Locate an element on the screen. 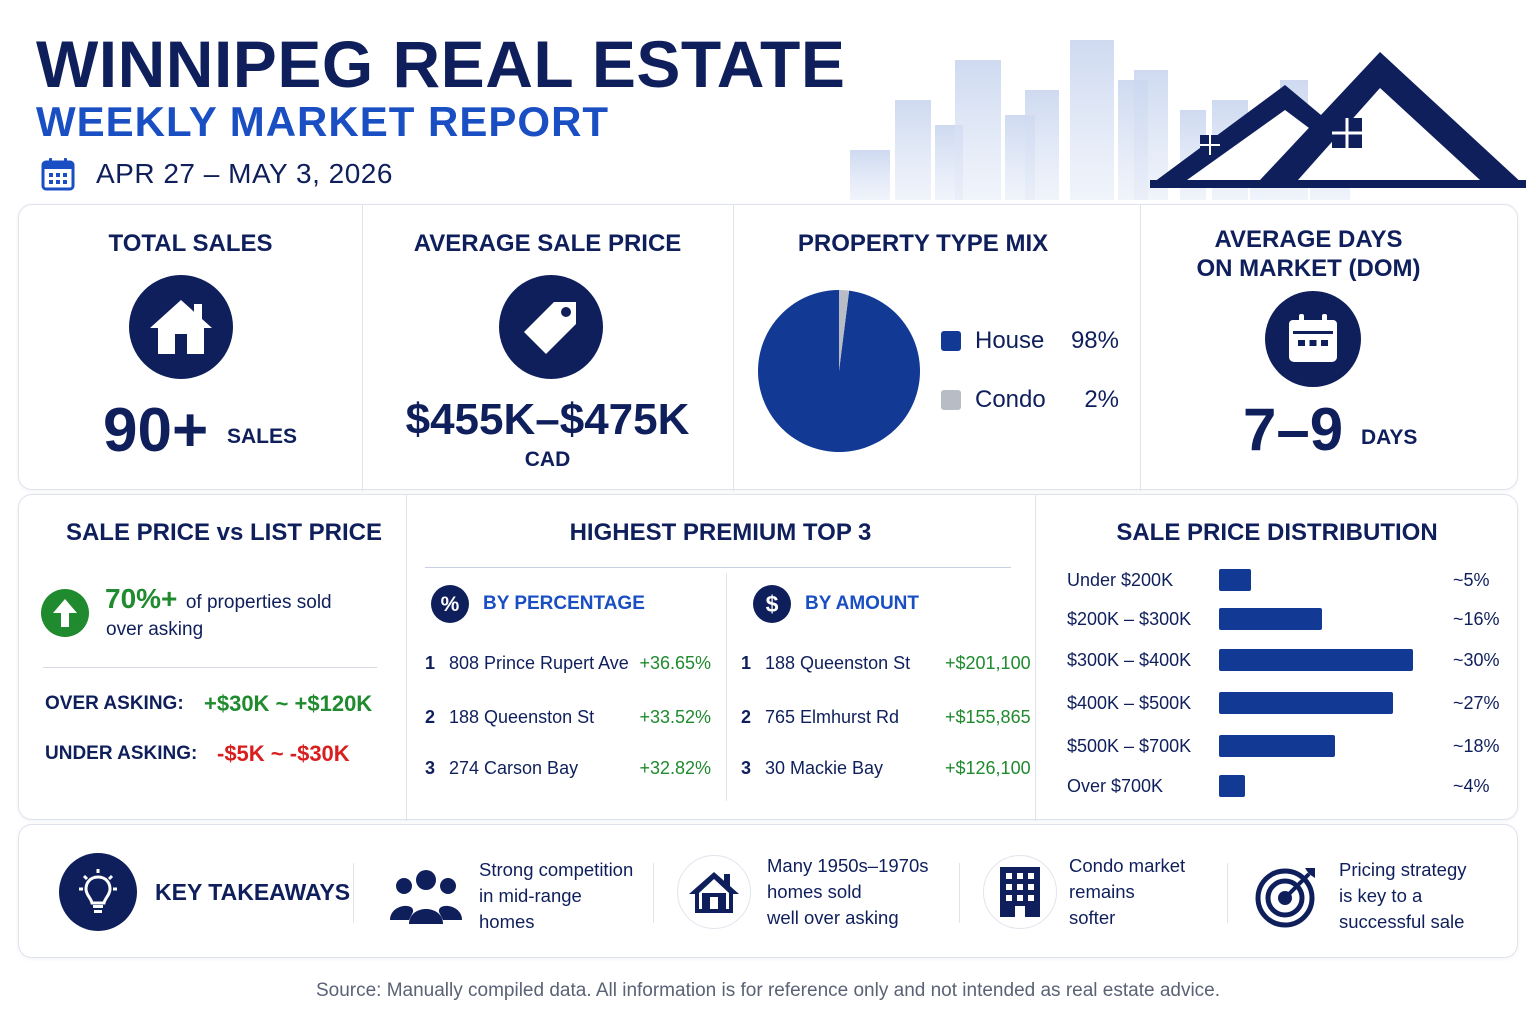 This screenshot has width=1536, height=1024. distribution-row: $400K – $500K ~27% is located at coordinates (1297, 703).